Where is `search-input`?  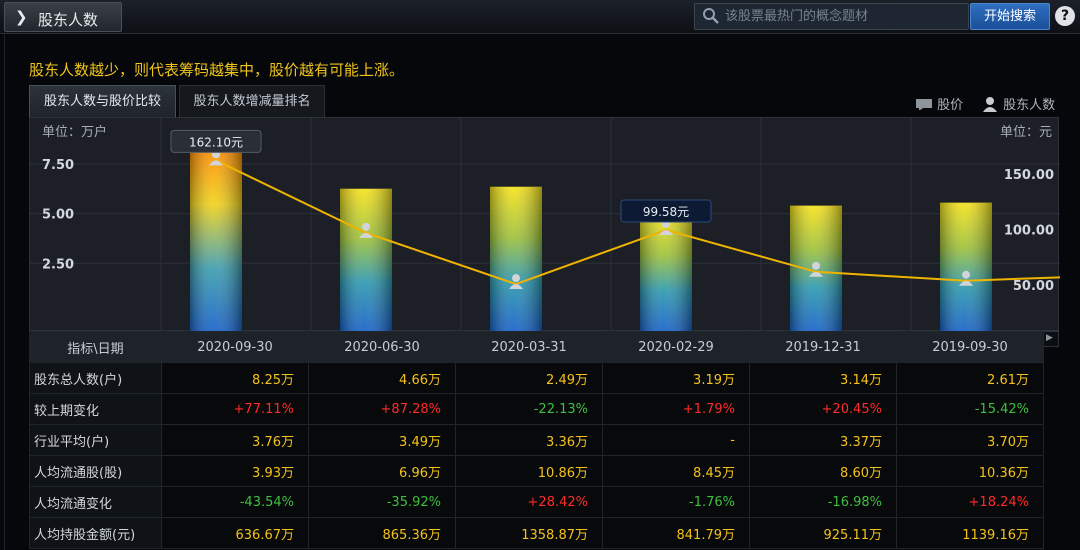 search-input is located at coordinates (842, 16).